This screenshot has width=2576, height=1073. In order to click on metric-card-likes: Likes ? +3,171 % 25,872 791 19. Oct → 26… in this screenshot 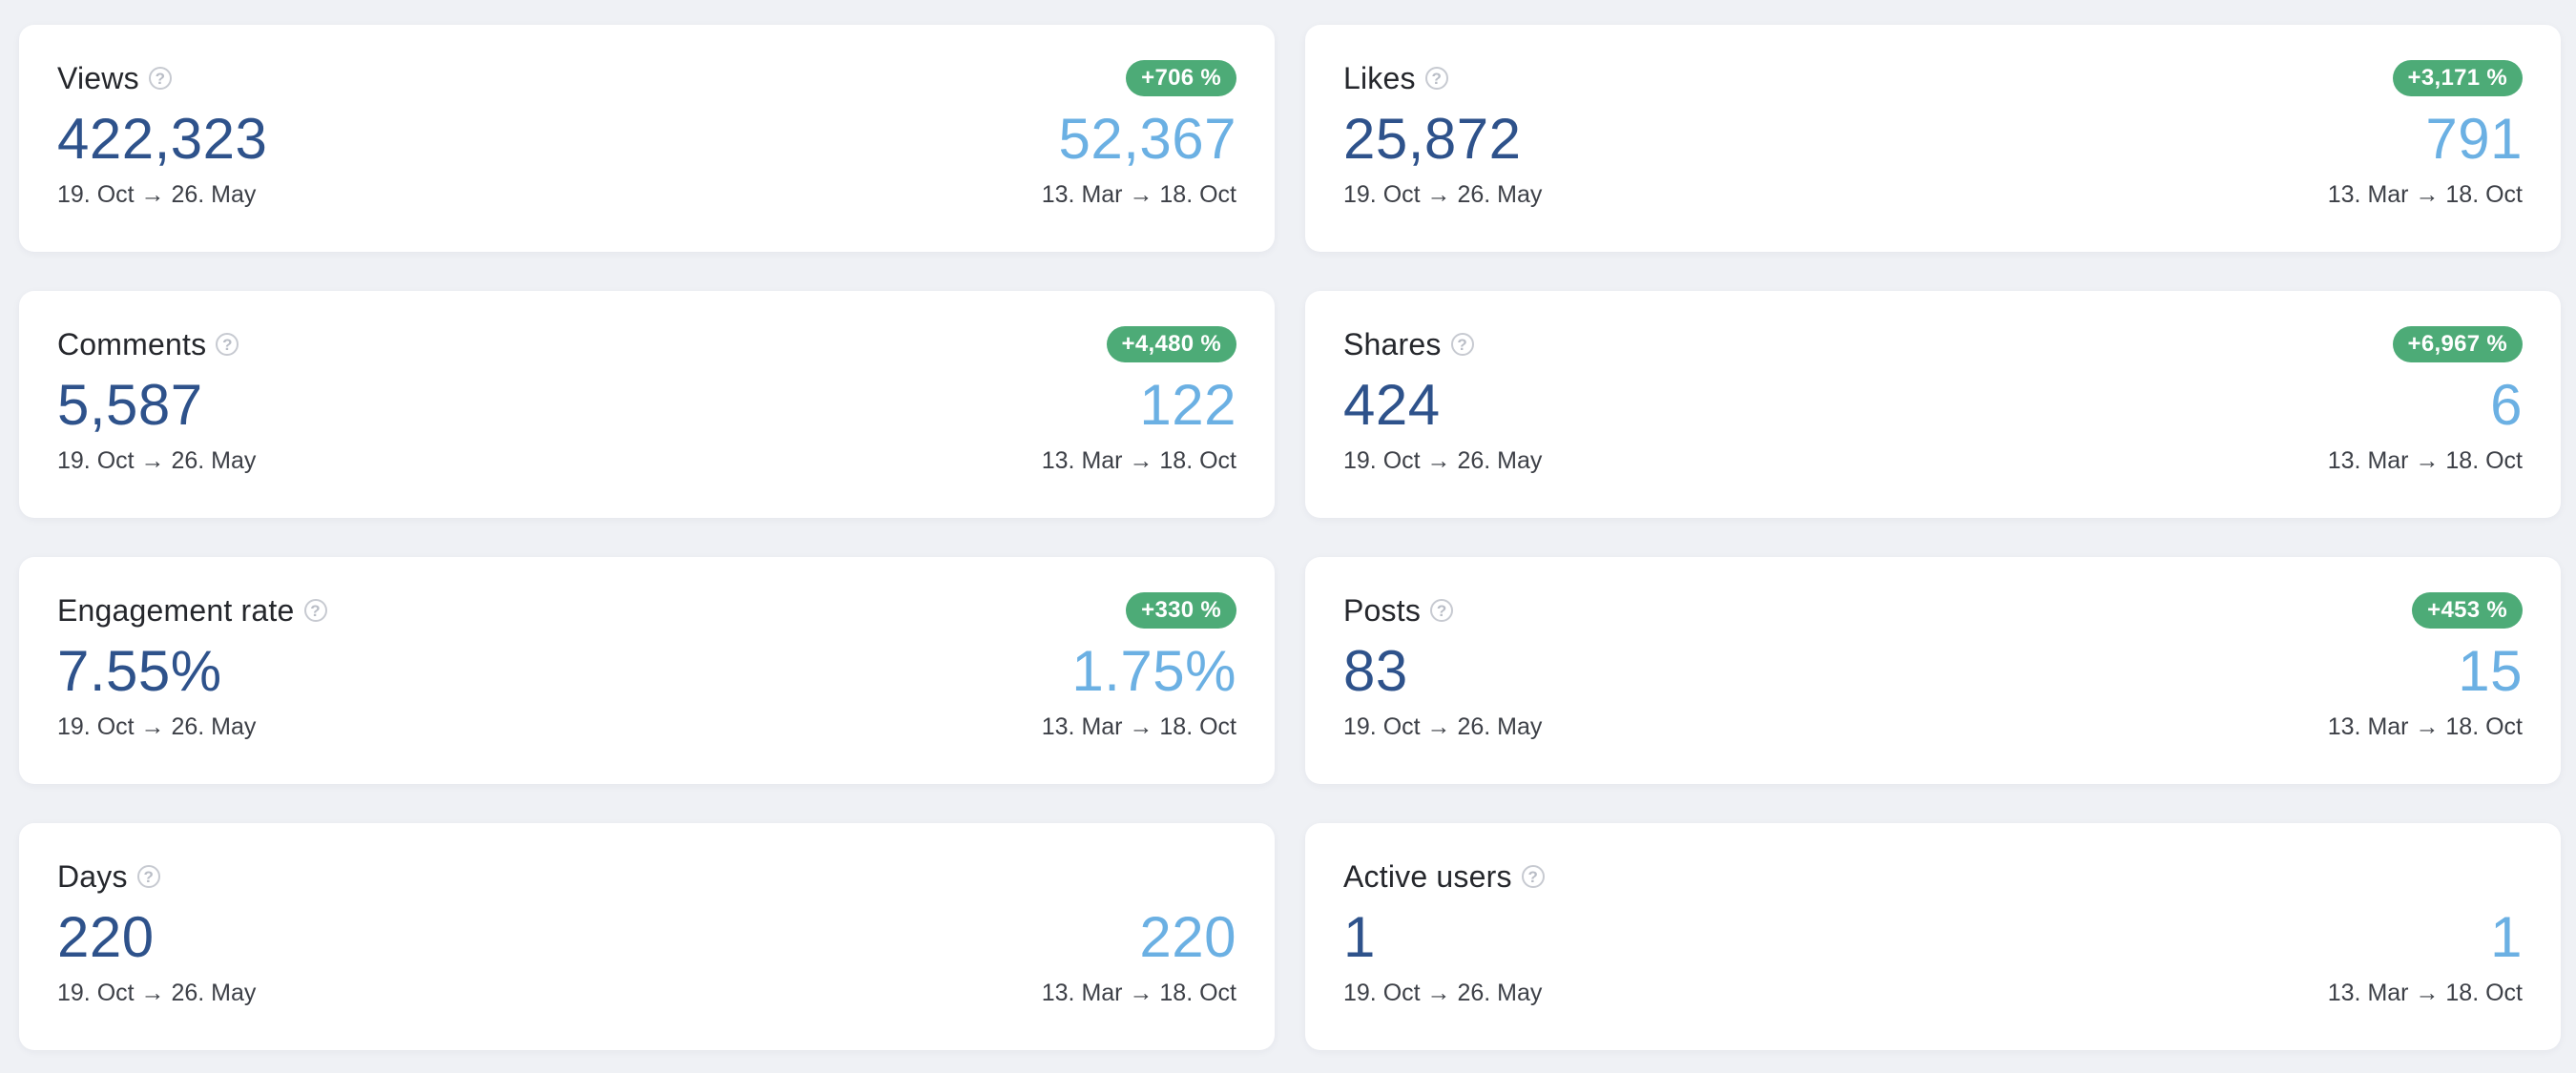, I will do `click(1933, 138)`.